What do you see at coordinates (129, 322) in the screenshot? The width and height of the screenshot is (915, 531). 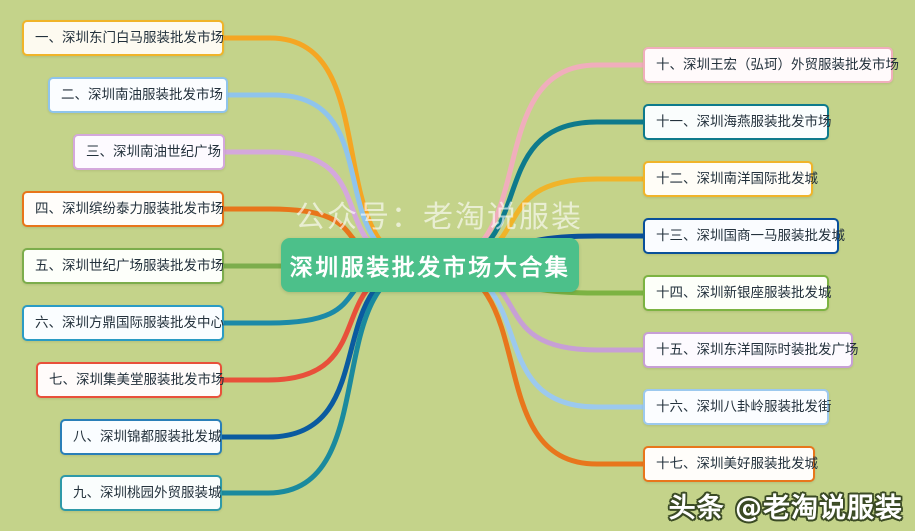 I see `market-node-label: 六、深圳方鼎国际服装批发中心` at bounding box center [129, 322].